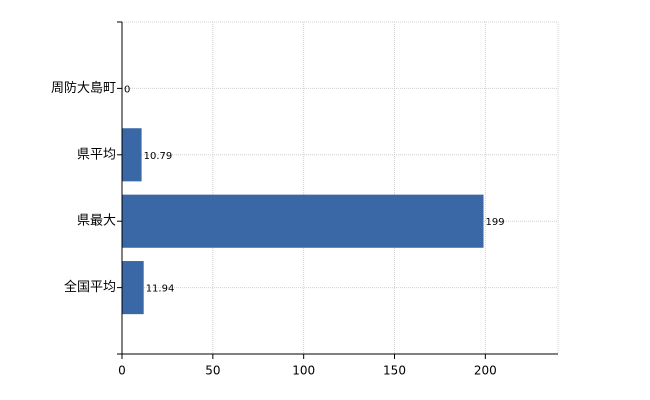 The image size is (650, 400). What do you see at coordinates (212, 371) in the screenshot?
I see `x-tick-label: 50` at bounding box center [212, 371].